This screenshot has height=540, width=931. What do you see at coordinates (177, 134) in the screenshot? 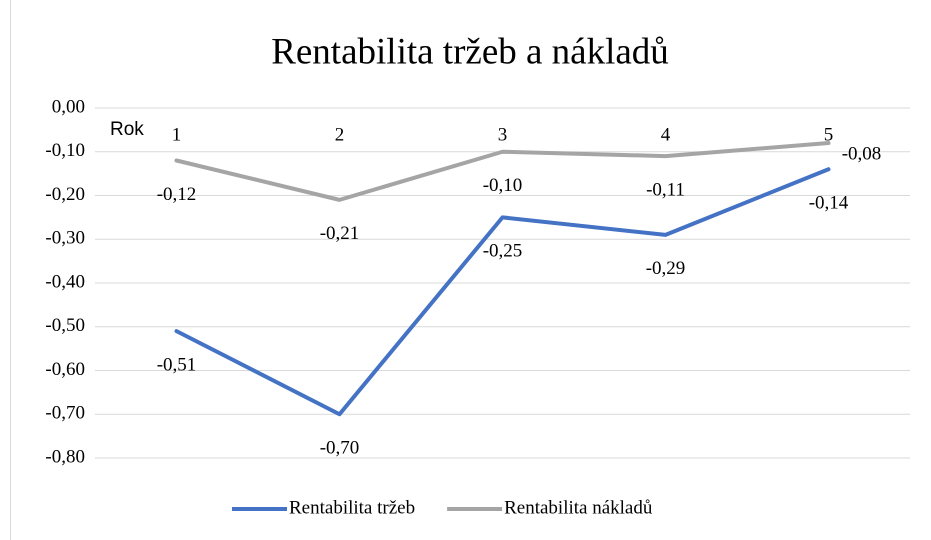
I see `x-tick-label: 1` at bounding box center [177, 134].